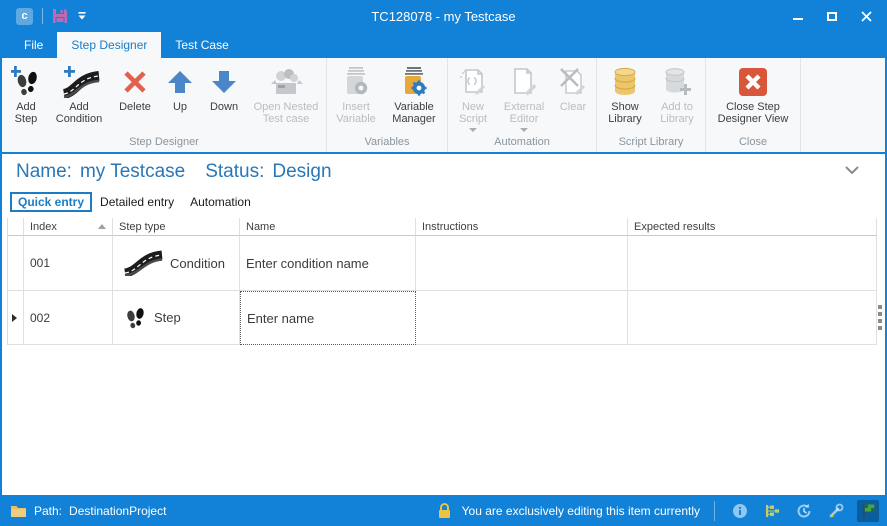 This screenshot has height=526, width=887. What do you see at coordinates (176, 227) in the screenshot?
I see `column-header-step-type: Step type` at bounding box center [176, 227].